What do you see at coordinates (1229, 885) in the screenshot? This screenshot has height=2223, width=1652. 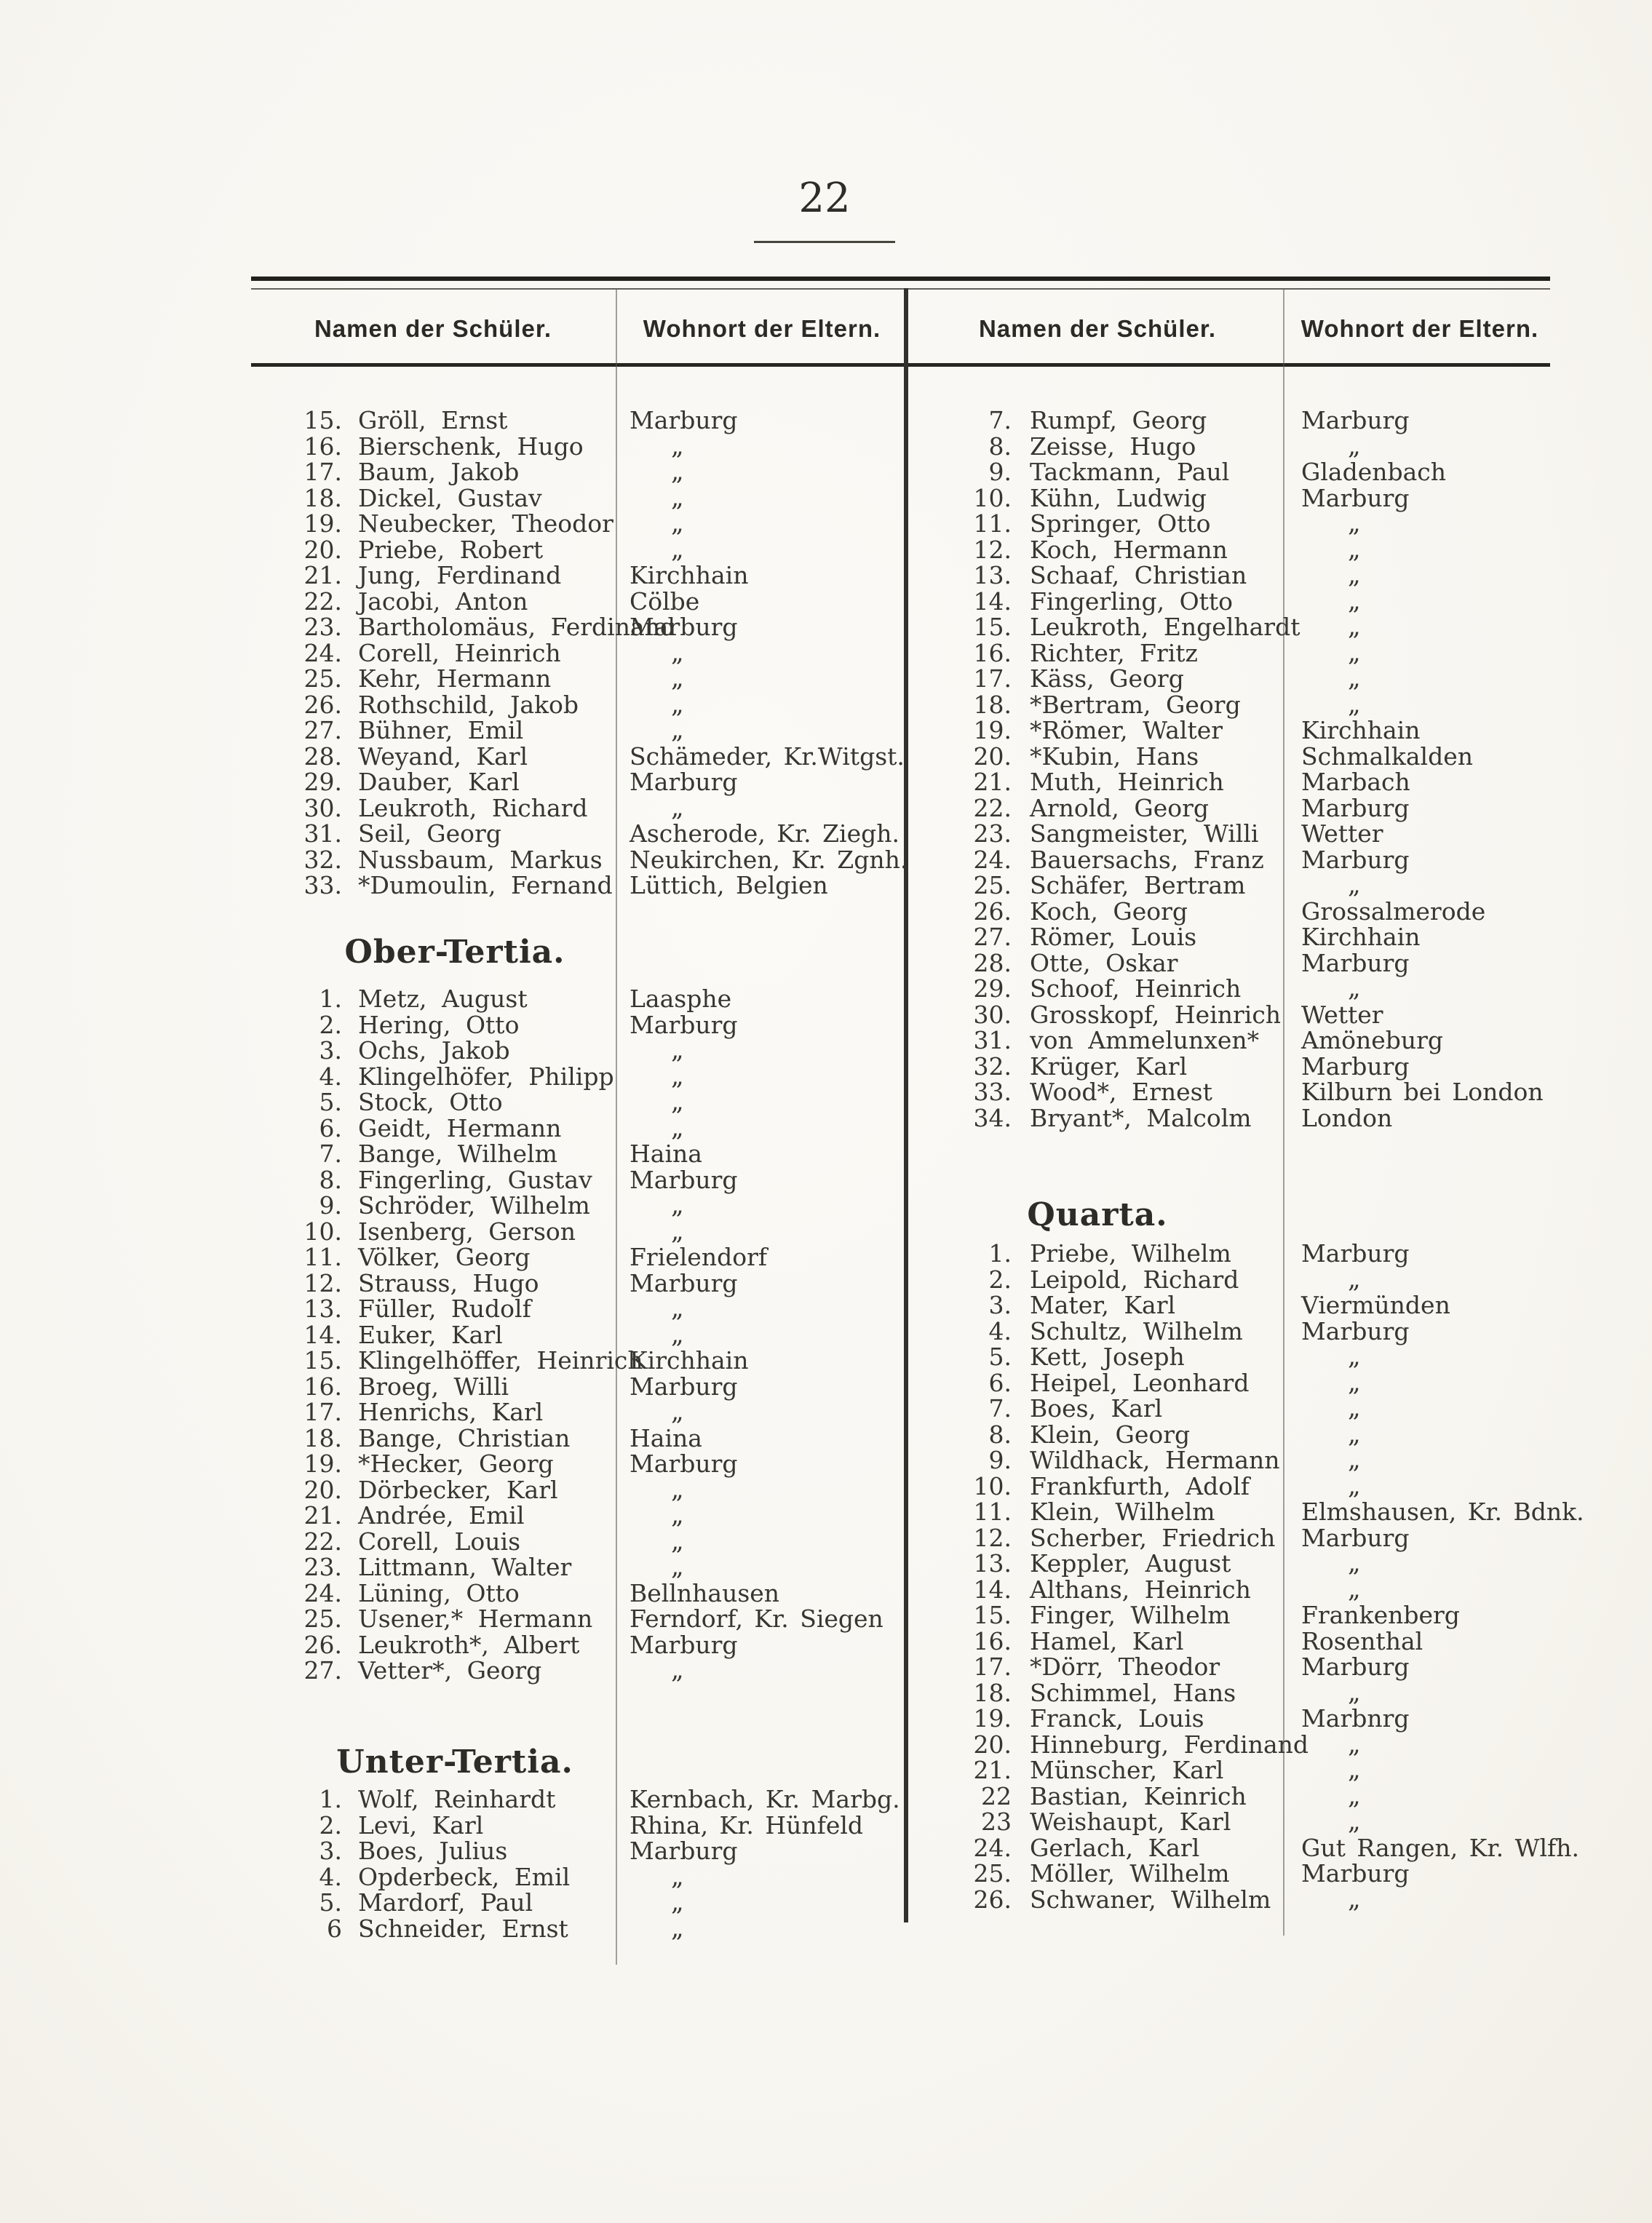 I see `student-row: 25. Schäfer, Bertram „` at bounding box center [1229, 885].